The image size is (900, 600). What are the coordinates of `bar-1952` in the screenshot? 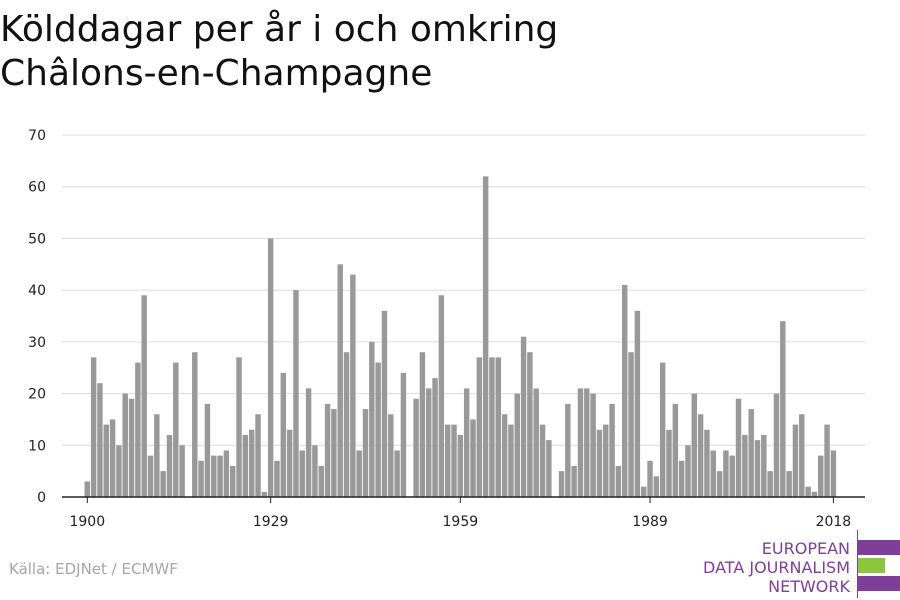 It's located at (416, 447).